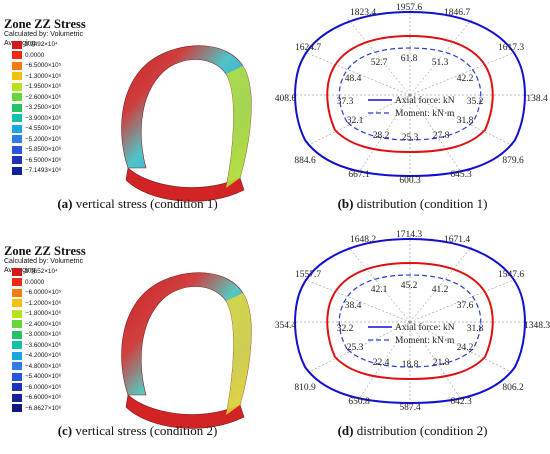  Describe the element at coordinates (457, 13) in the screenshot. I see `axial-force-label: 1846.7` at that location.